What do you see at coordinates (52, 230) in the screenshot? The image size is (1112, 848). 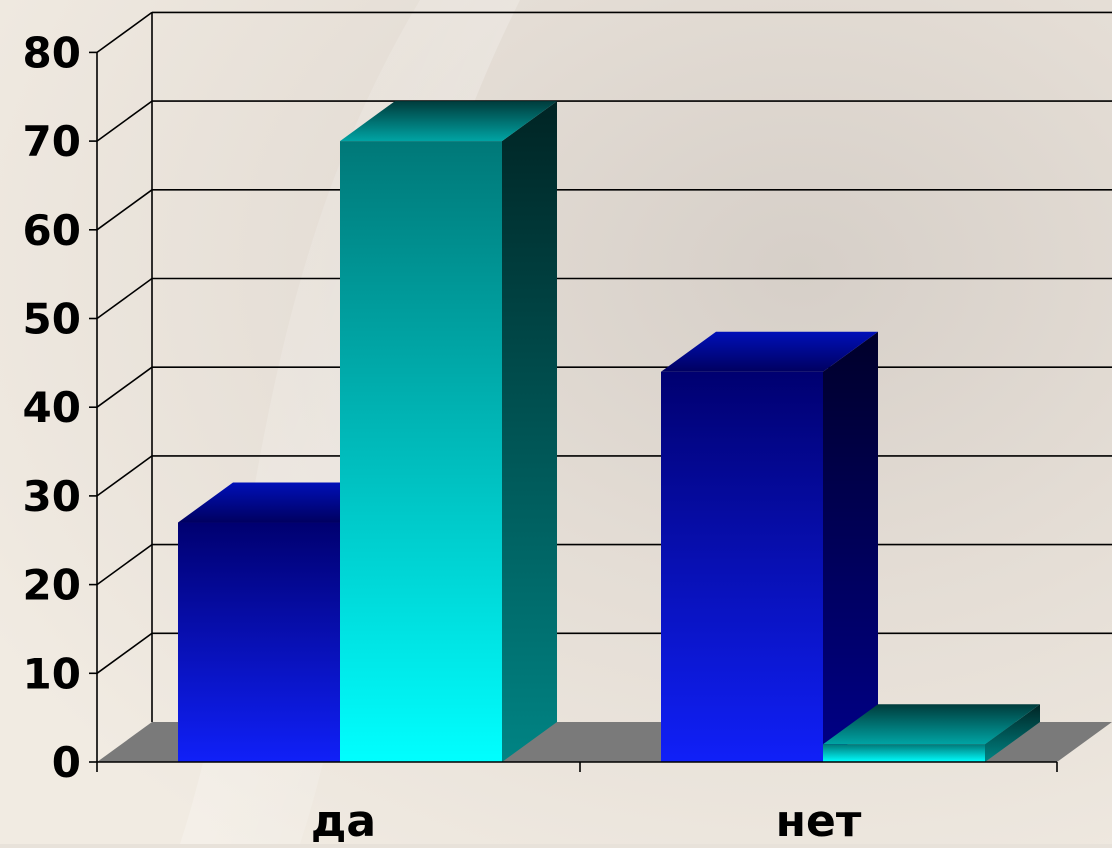 I see `y-tick-label: 60` at bounding box center [52, 230].